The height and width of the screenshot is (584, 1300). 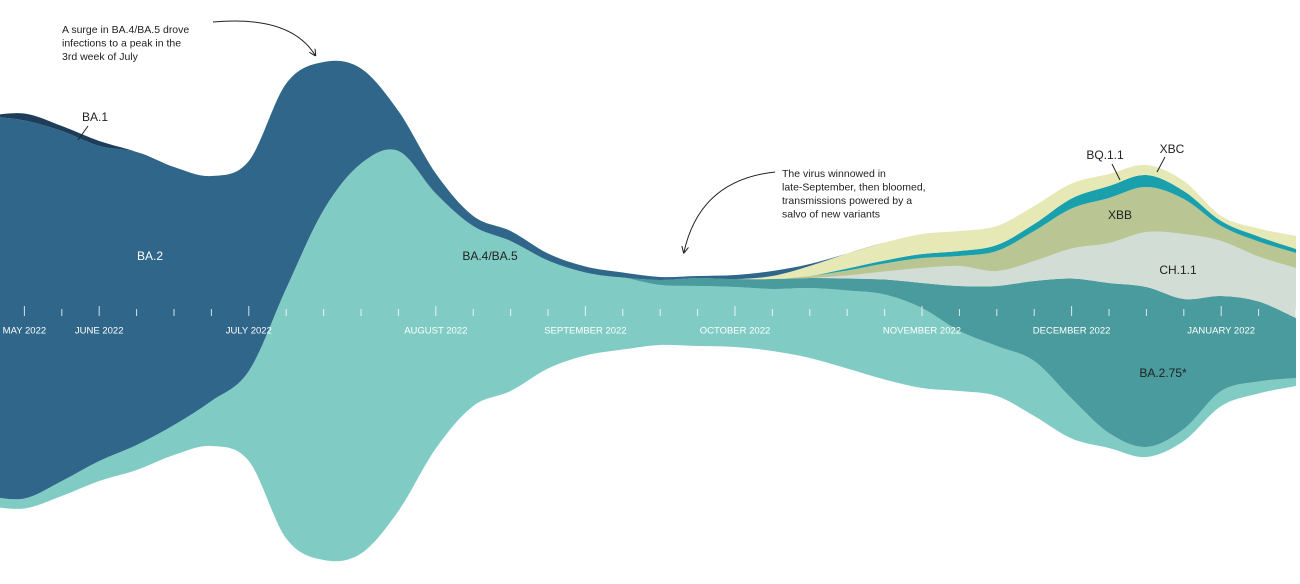 I want to click on x-tick-label: SEPTEMBER 2022, so click(x=585, y=331).